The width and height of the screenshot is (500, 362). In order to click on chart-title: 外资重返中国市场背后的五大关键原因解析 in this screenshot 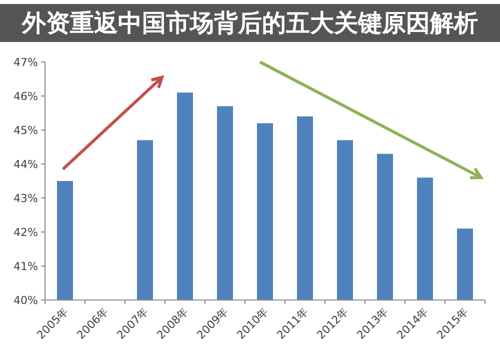, I will do `click(249, 23)`.